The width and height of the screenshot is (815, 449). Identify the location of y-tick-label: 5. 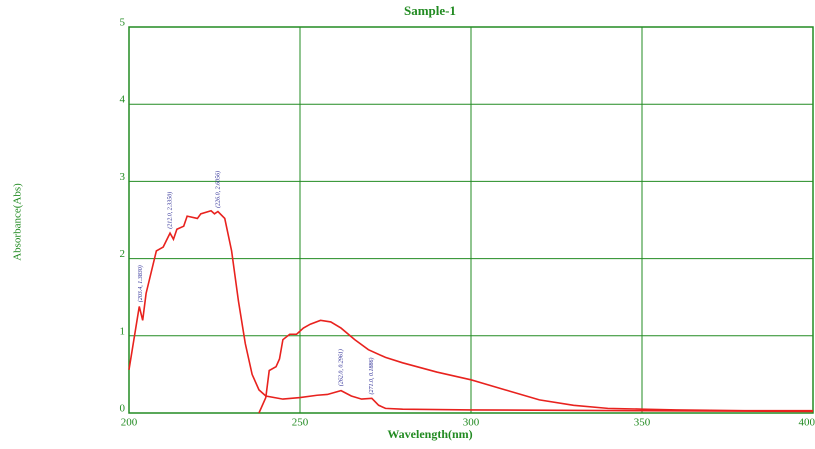
(123, 23).